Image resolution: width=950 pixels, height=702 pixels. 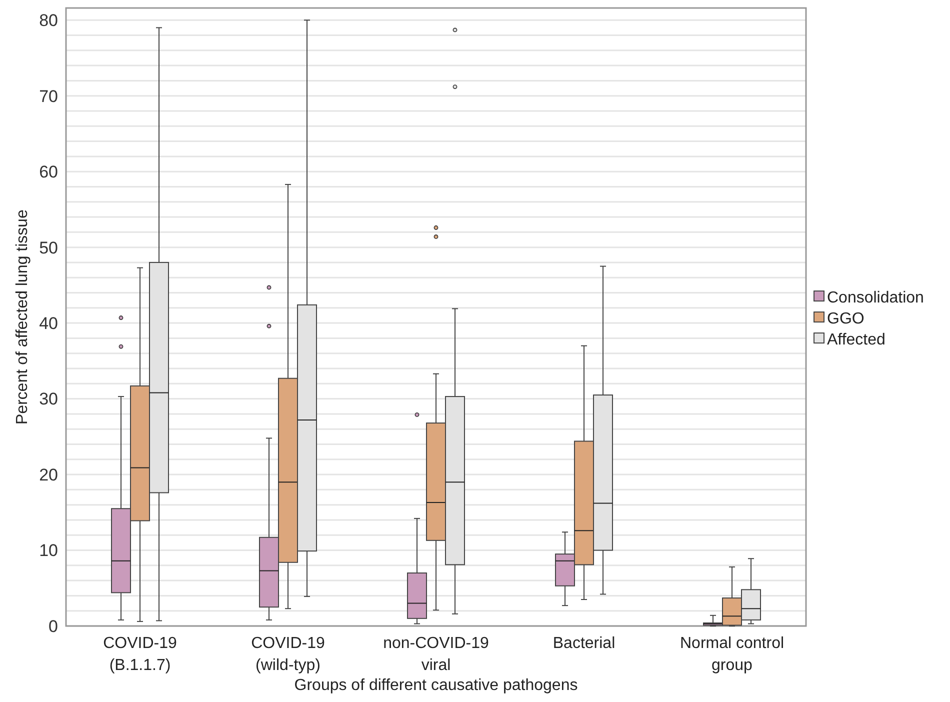 What do you see at coordinates (48, 248) in the screenshot?
I see `y-tick-label: 50` at bounding box center [48, 248].